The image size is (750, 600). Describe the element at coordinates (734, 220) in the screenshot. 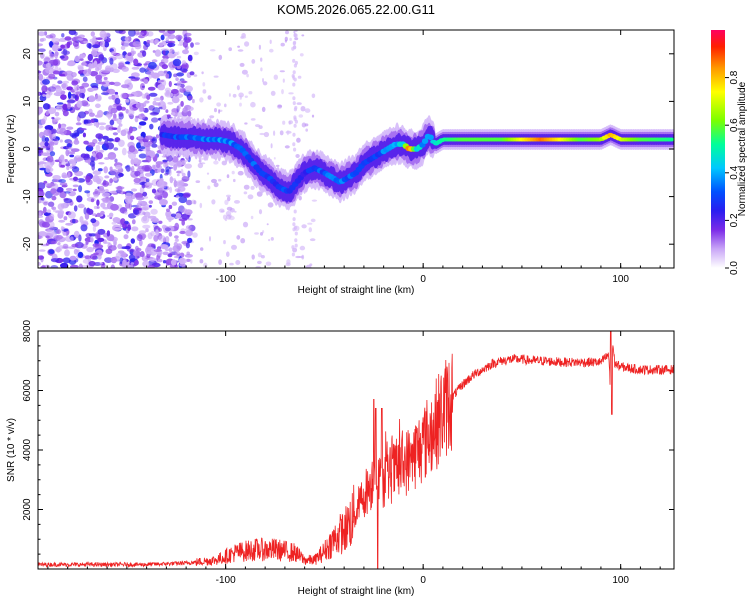

I see `colorbar-tick-label: 0.2` at that location.